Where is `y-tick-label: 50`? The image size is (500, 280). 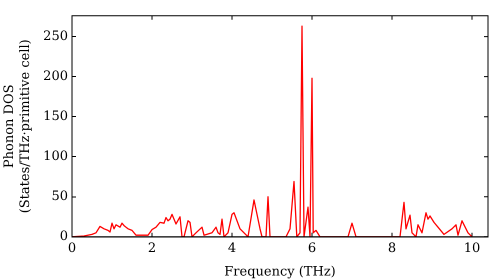
y-tick-label: 50 is located at coordinates (59, 196).